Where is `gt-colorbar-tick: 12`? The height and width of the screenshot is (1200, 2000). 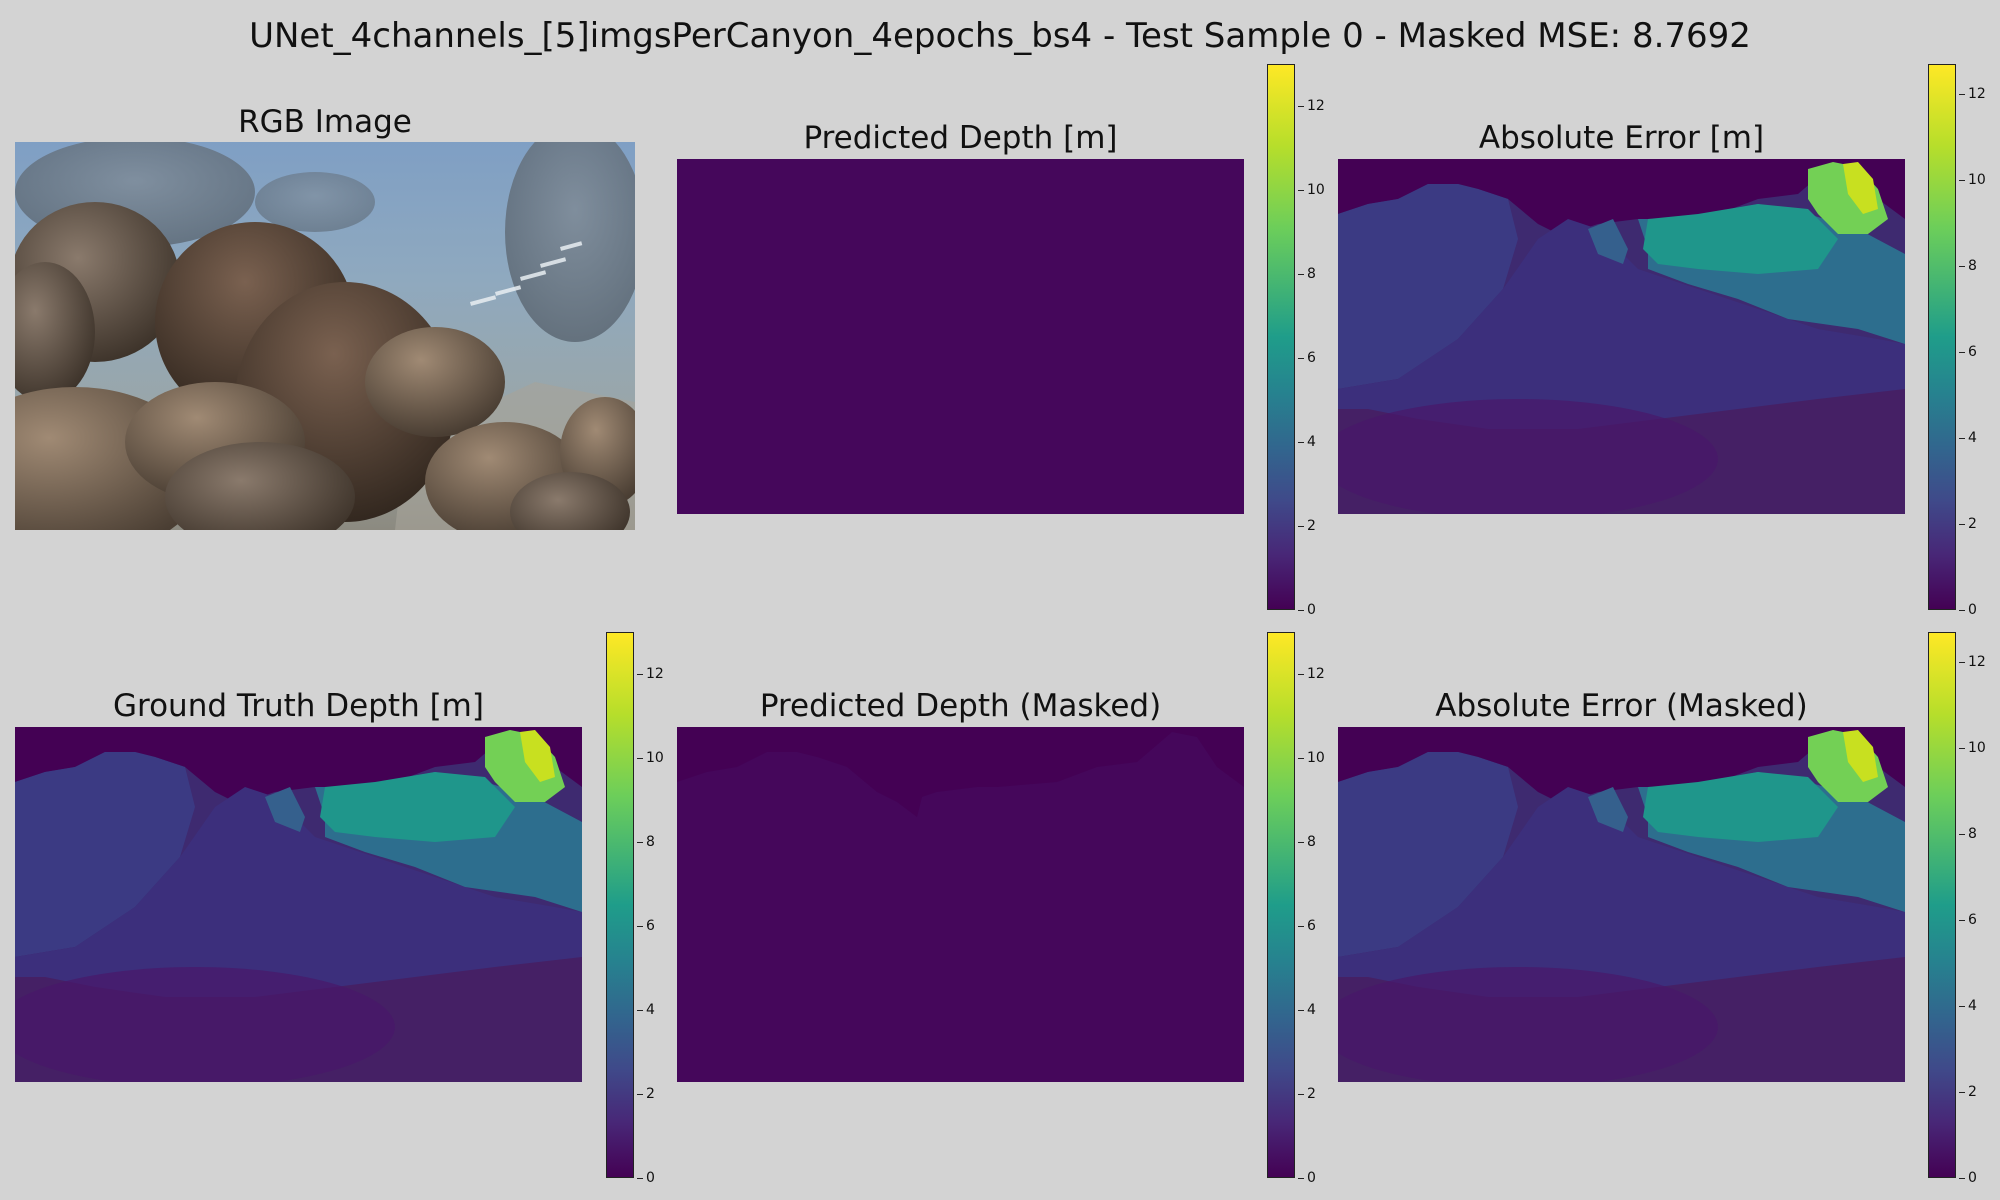 gt-colorbar-tick: 12 is located at coordinates (650, 674).